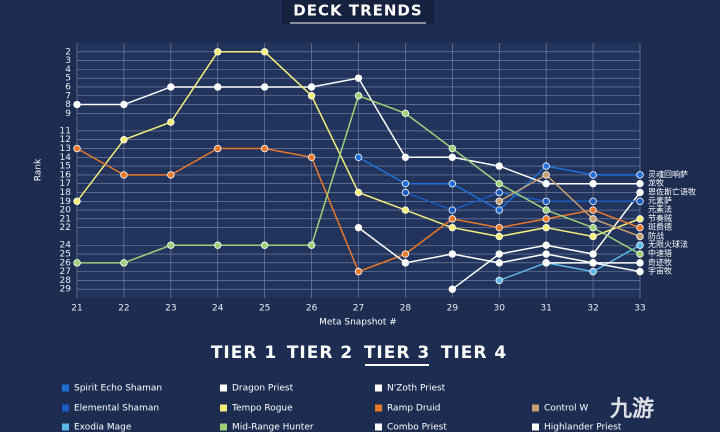  I want to click on title-box, so click(358, 12).